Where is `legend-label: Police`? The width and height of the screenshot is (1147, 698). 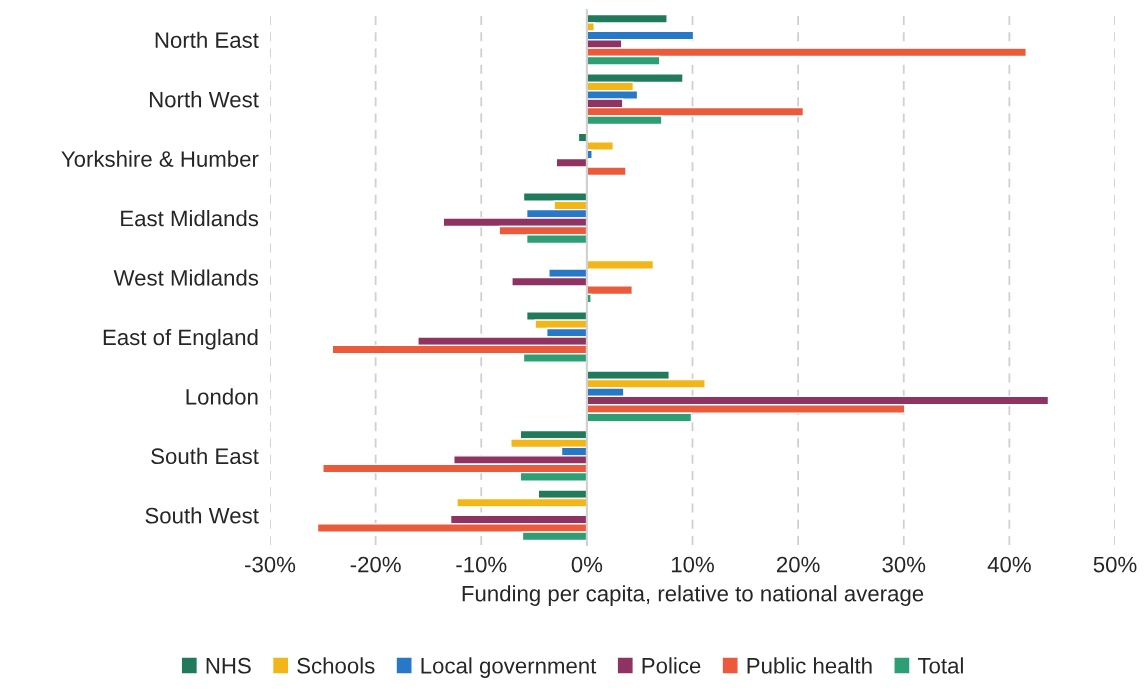
legend-label: Police is located at coordinates (671, 665).